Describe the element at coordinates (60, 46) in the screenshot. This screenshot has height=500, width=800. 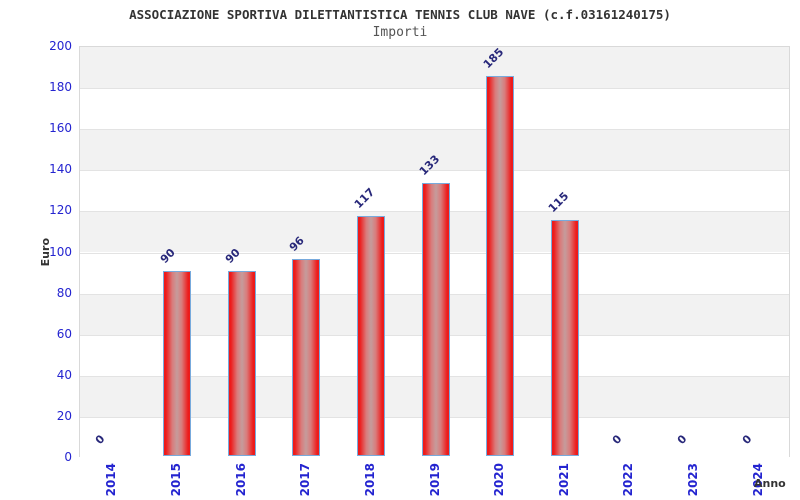
I see `y-tick-label-200: 200` at that location.